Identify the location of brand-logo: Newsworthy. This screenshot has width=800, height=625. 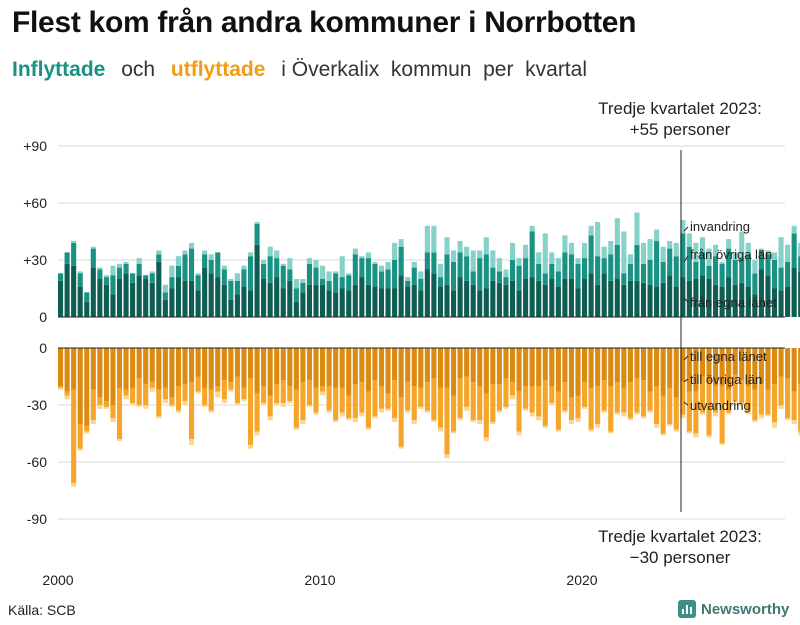
(733, 609).